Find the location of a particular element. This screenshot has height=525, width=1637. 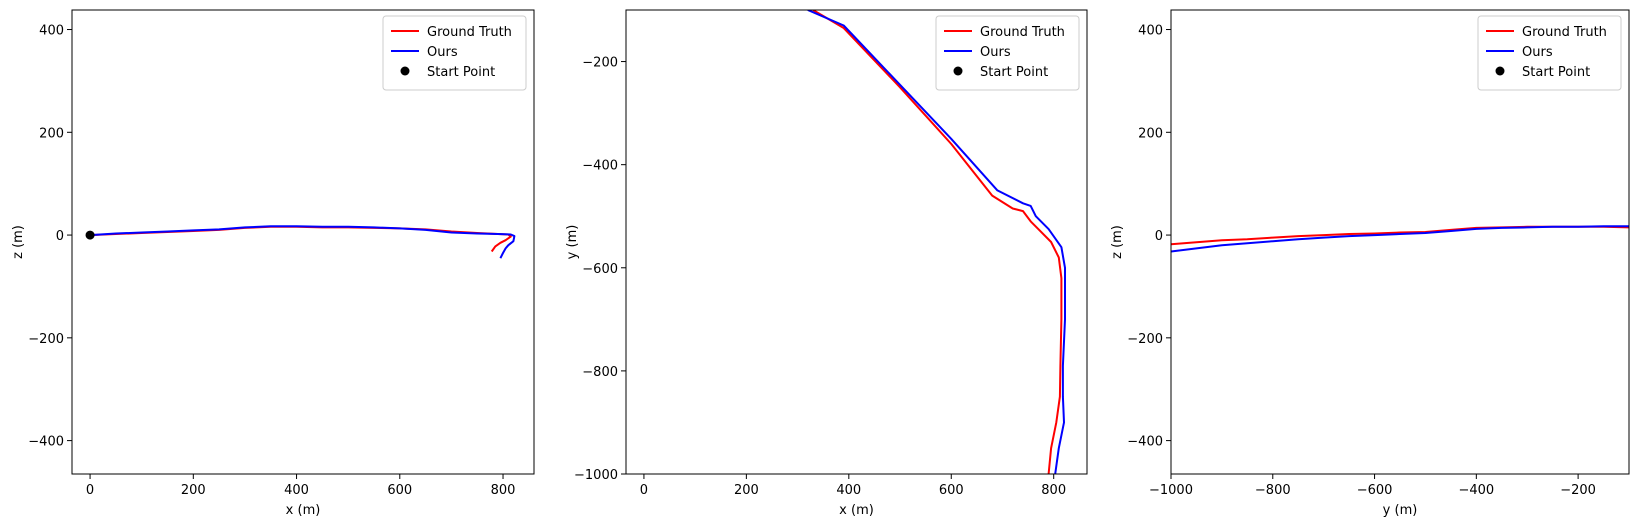

y-tick-label: −600 is located at coordinates (600, 269).